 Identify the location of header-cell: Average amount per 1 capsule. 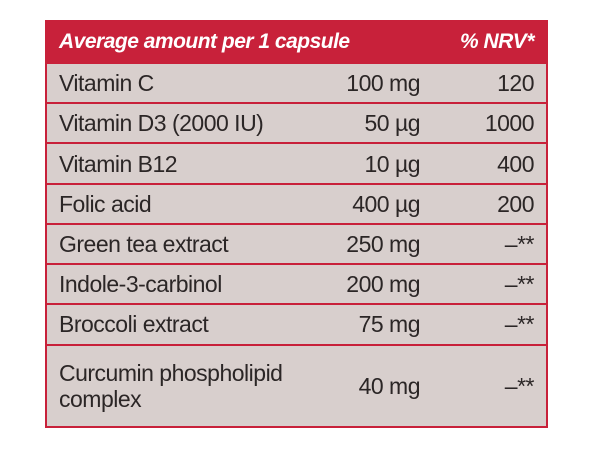
(239, 42).